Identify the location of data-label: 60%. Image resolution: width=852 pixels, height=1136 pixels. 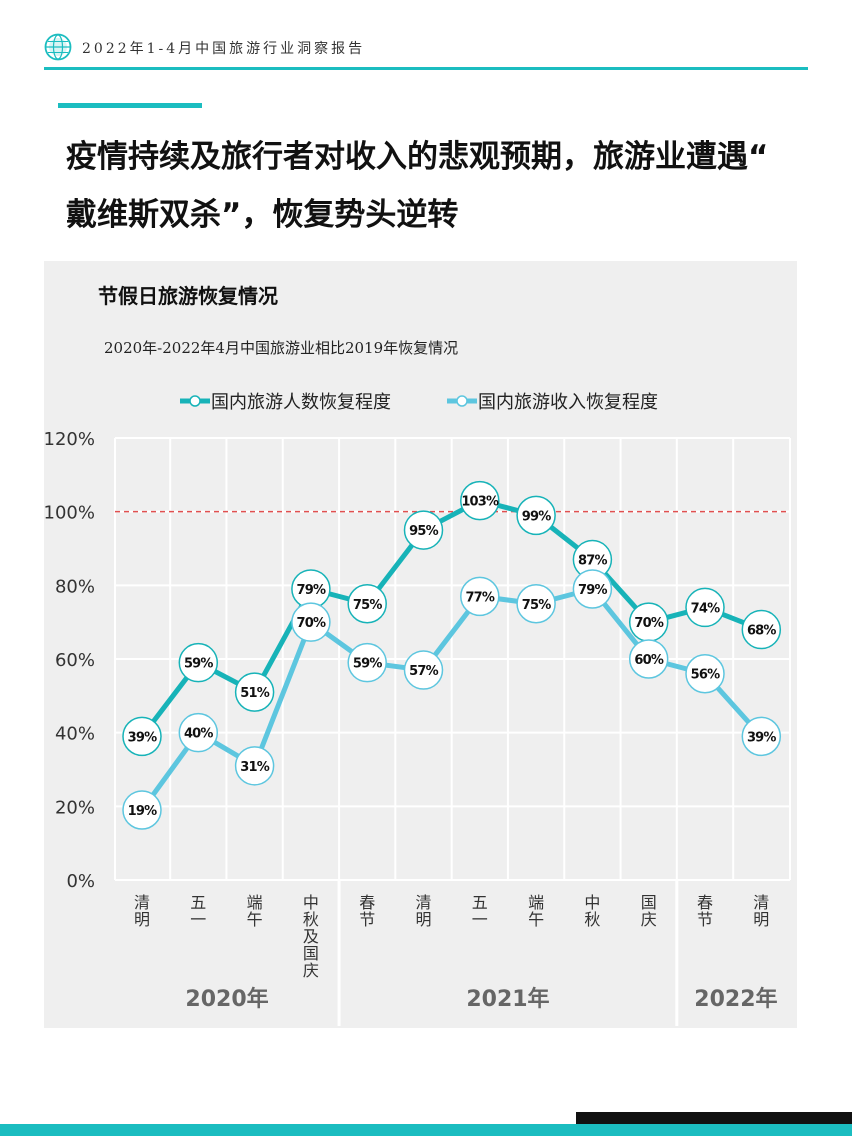
(648, 660).